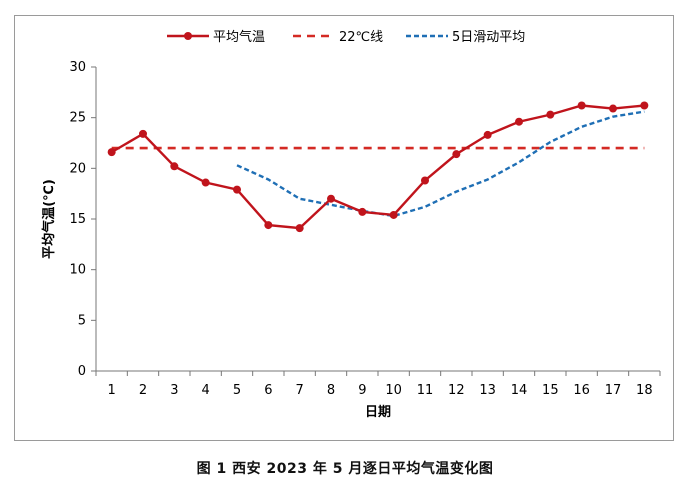  Describe the element at coordinates (77, 118) in the screenshot. I see `y-tick-label: 25` at that location.